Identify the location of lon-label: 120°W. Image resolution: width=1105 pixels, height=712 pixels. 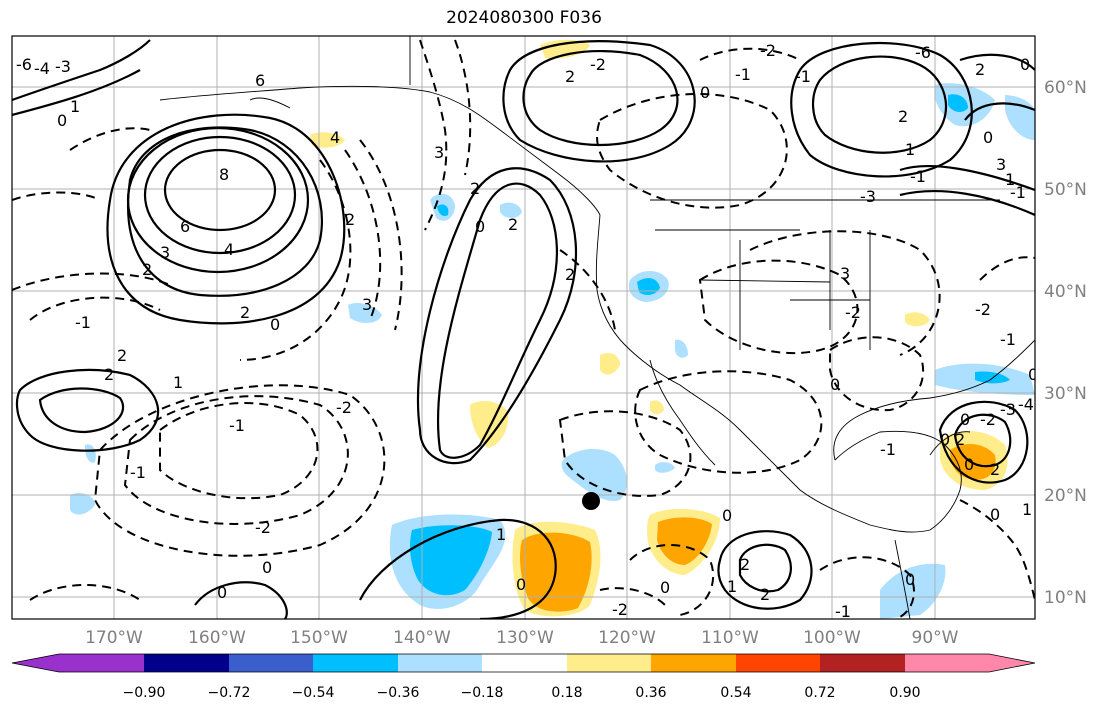
(627, 638).